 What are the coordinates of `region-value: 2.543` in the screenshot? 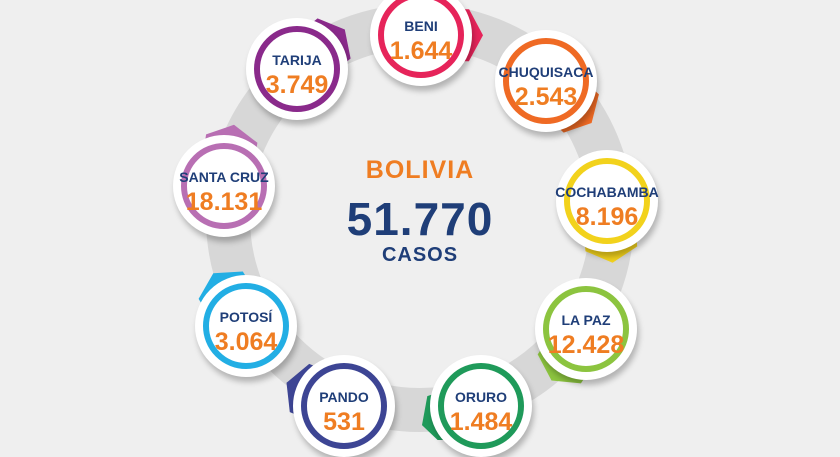 It's located at (546, 97).